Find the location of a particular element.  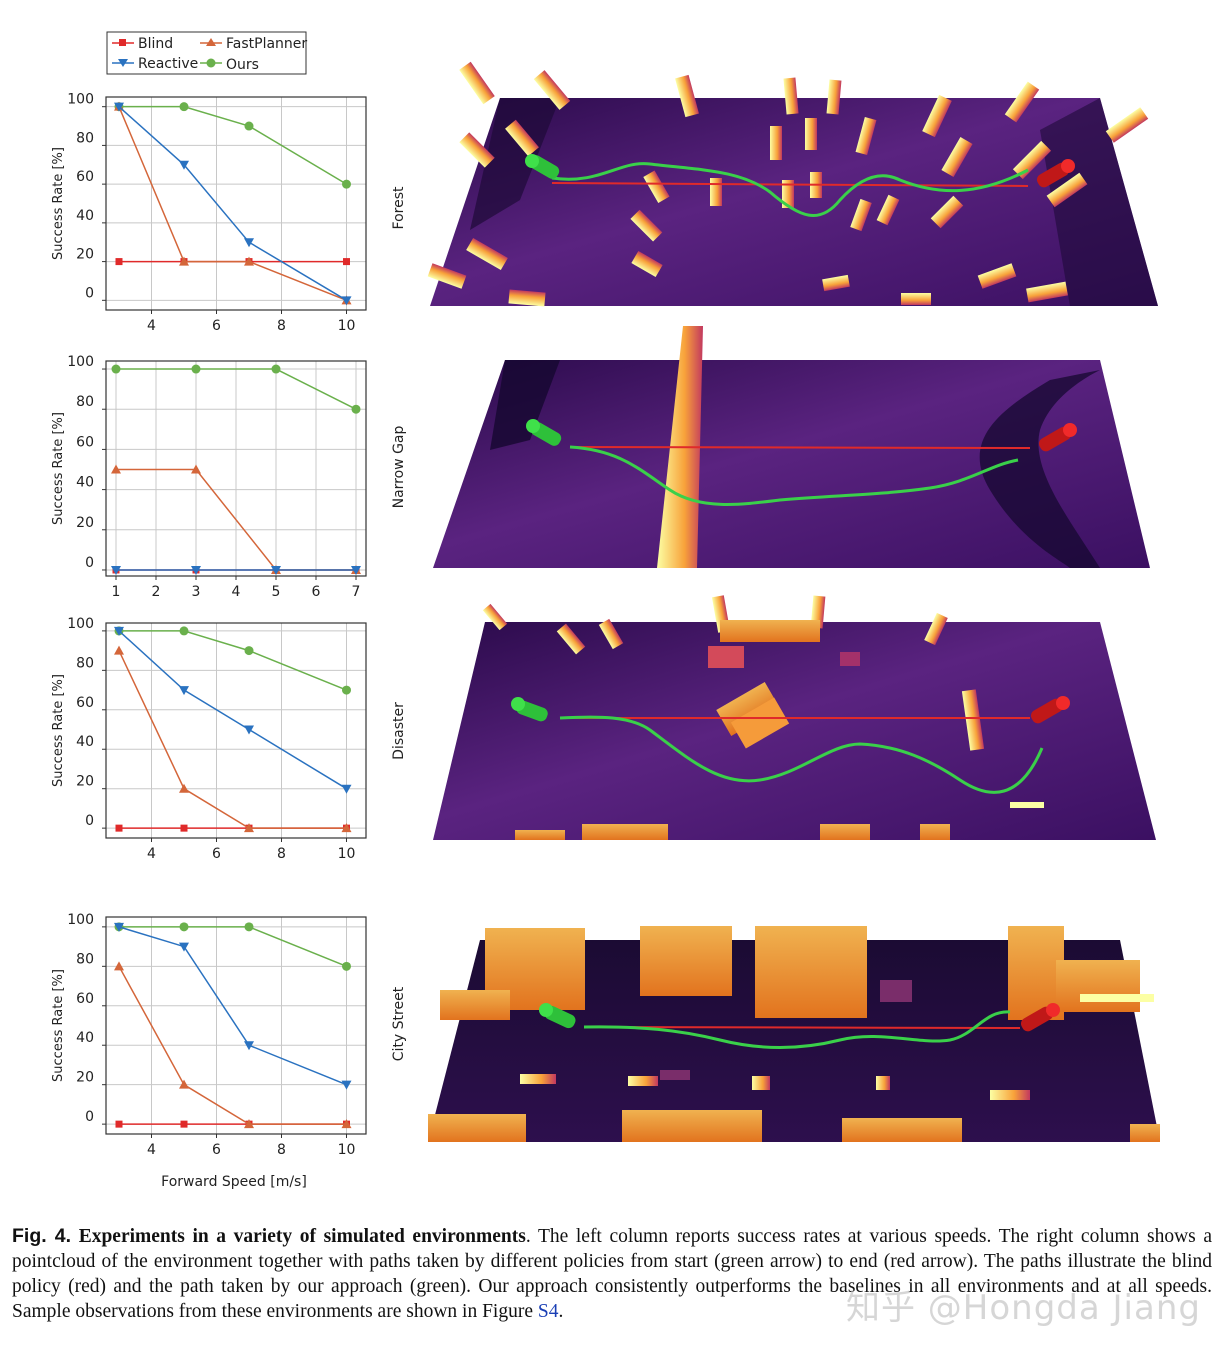

env-label-narrow-gap: Narrow Gap is located at coordinates (399, 466).